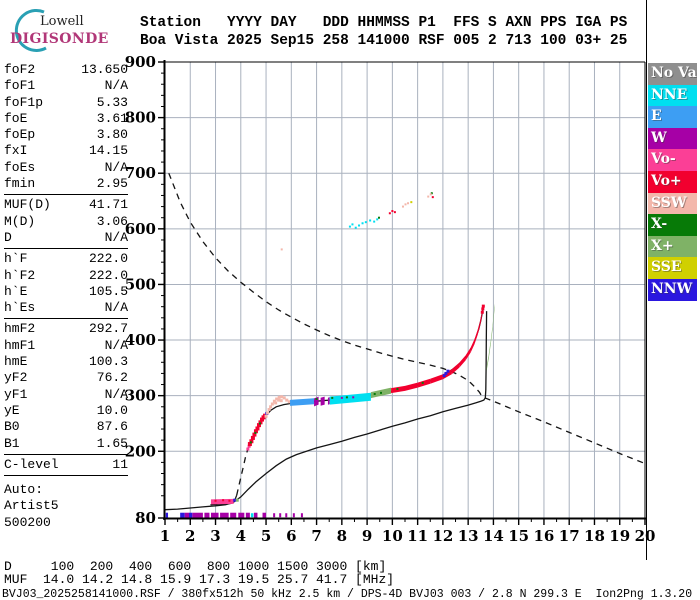  What do you see at coordinates (411, 205) in the screenshot?
I see `second-hop-red` at bounding box center [411, 205].